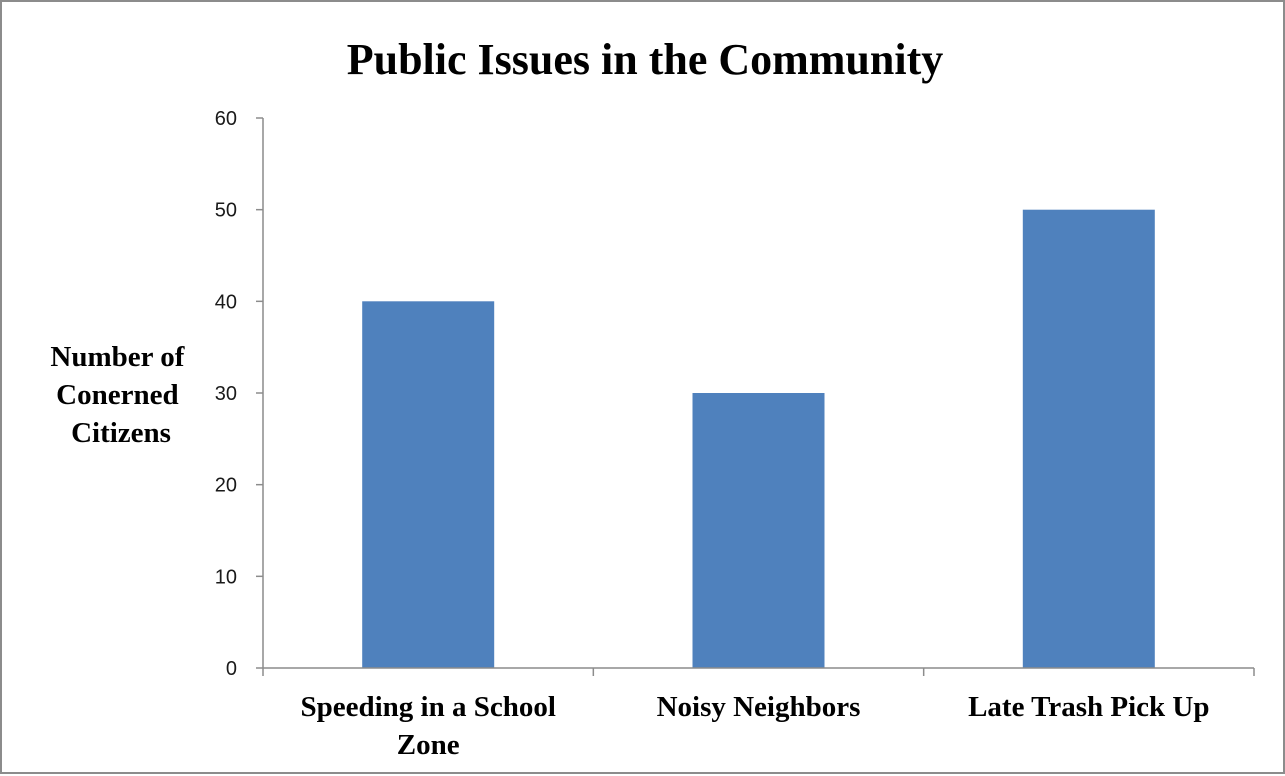 This screenshot has width=1285, height=776. Describe the element at coordinates (427, 707) in the screenshot. I see `x-tick-label-line: Speeding in a School` at that location.